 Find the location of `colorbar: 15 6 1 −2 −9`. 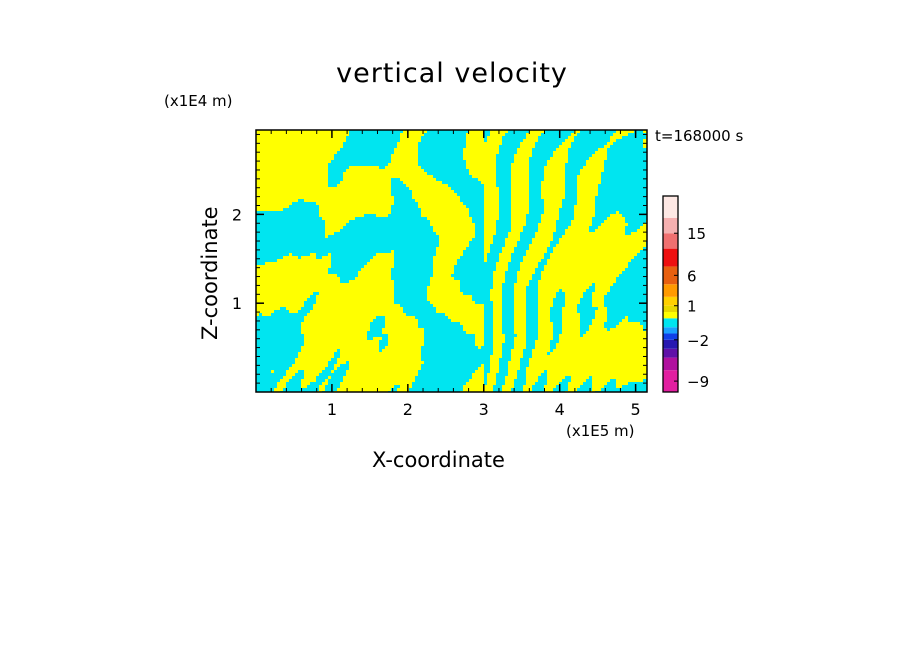

colorbar: 15 6 1 −2 −9 is located at coordinates (685, 294).